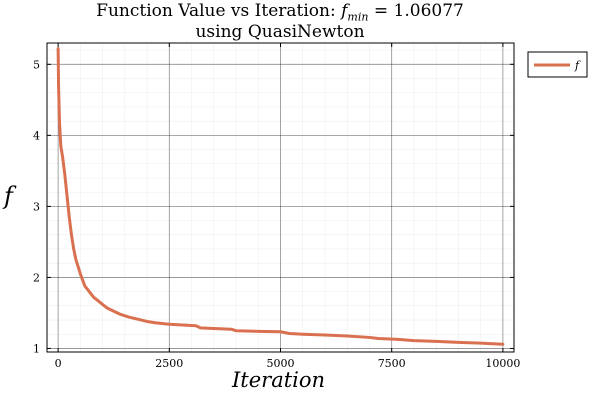  What do you see at coordinates (58, 363) in the screenshot?
I see `x-tick-label: 0` at bounding box center [58, 363].